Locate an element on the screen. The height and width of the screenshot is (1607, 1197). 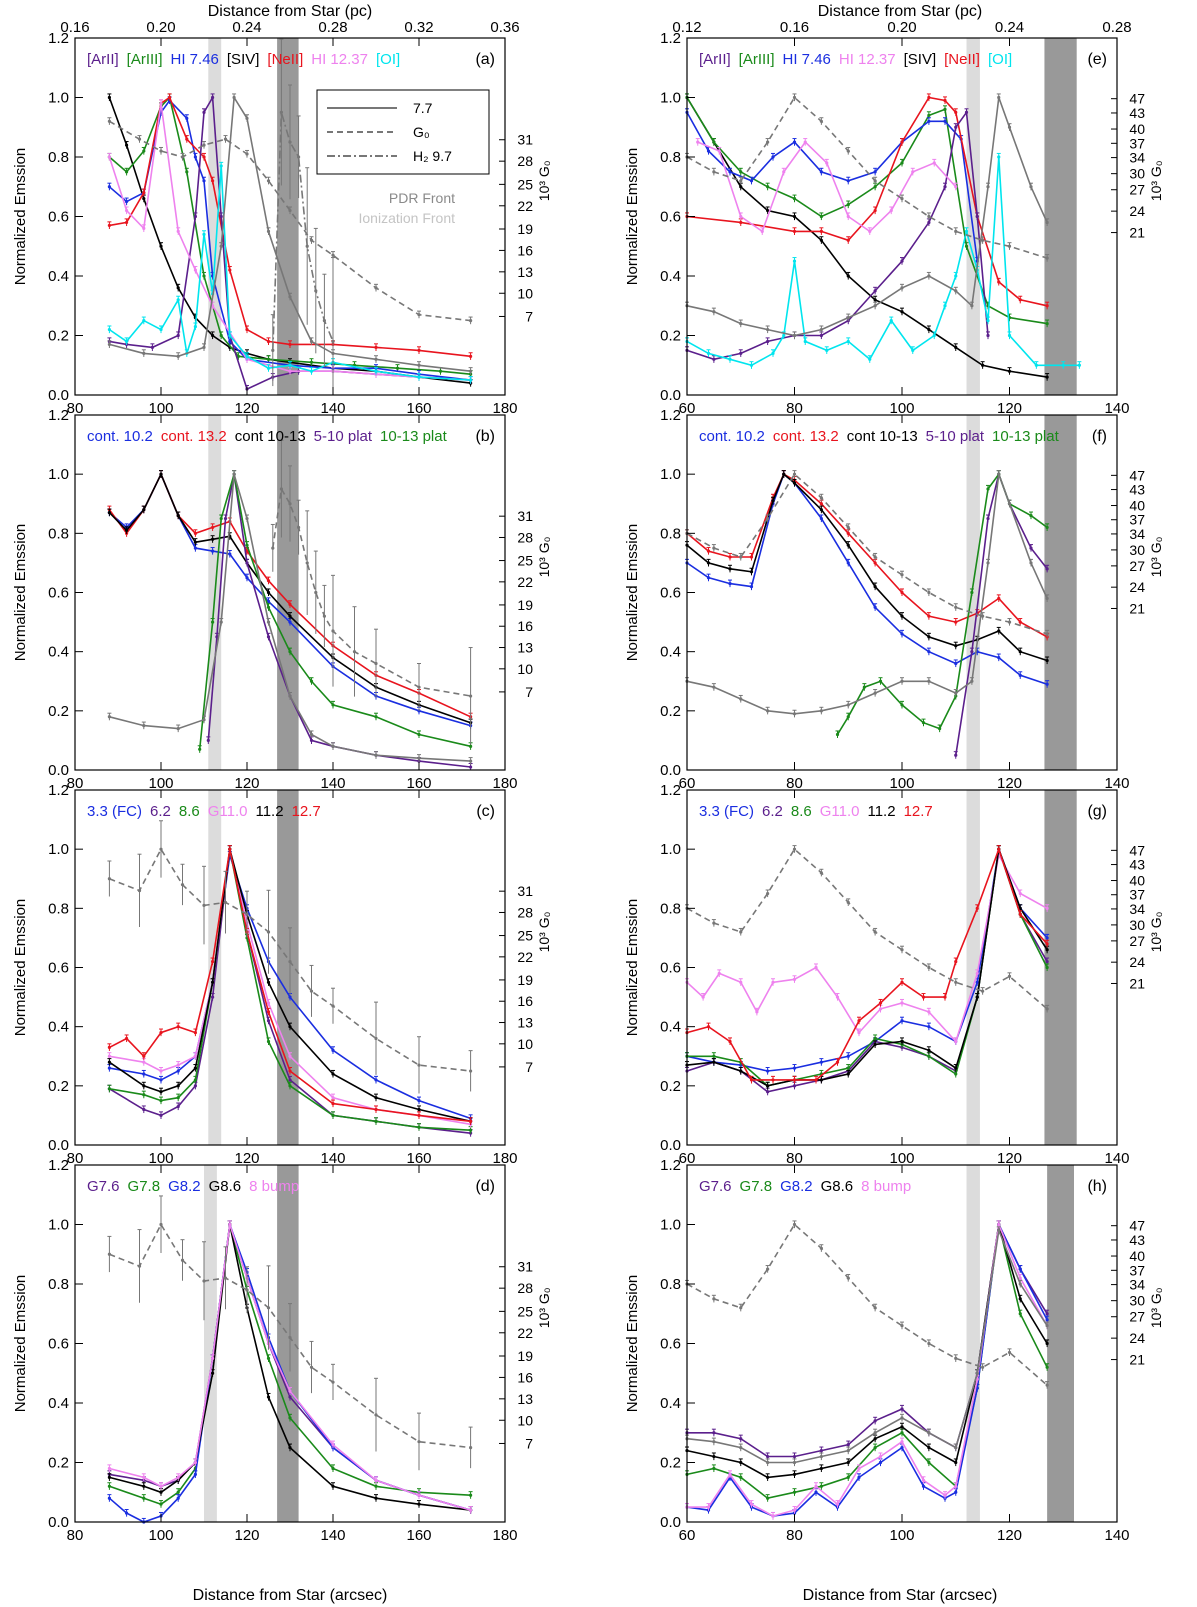
top-tick-label: 0.16 is located at coordinates (74, 27).